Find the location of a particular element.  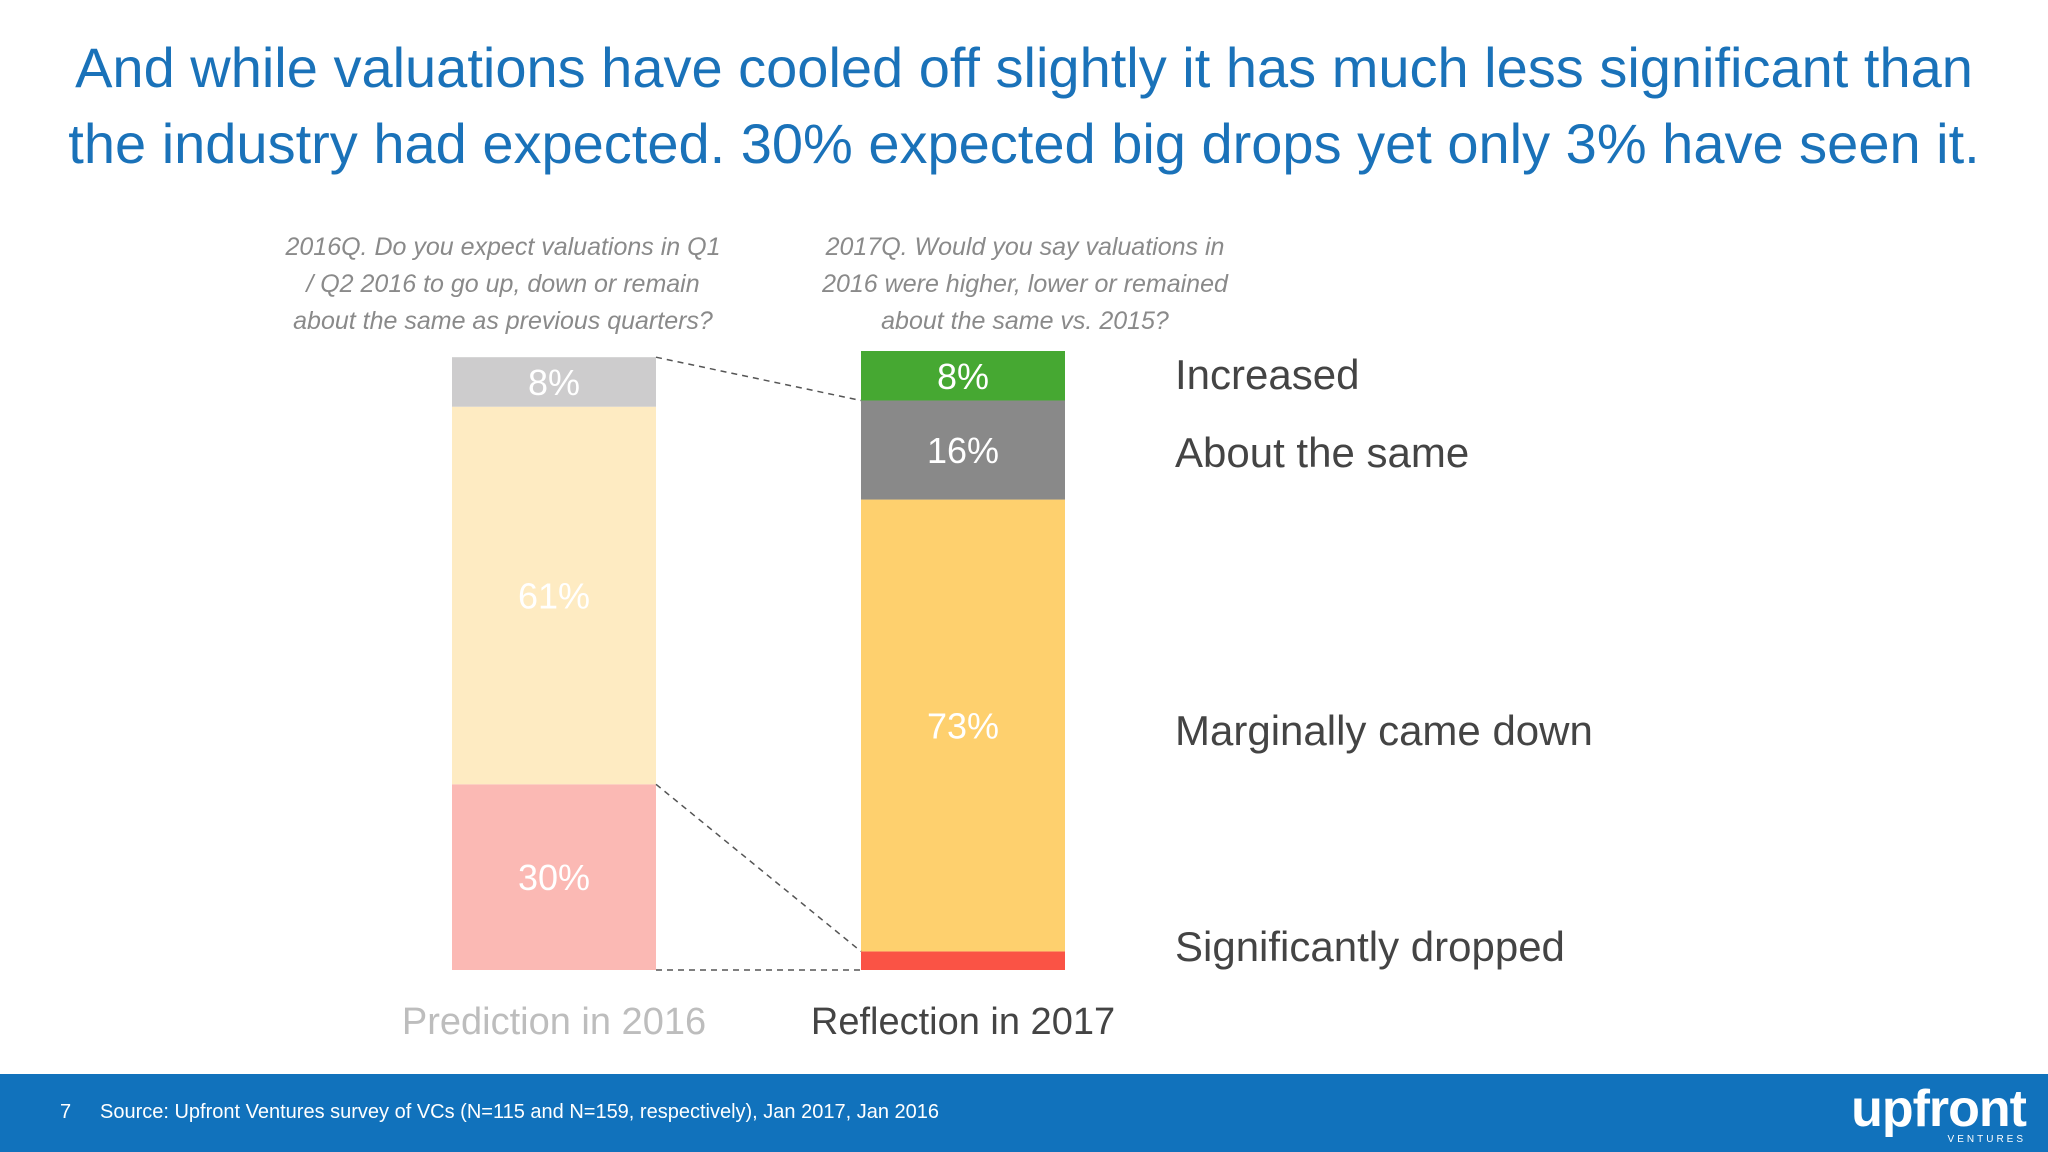

question-line: / Q2 2016 to go up, down or remain is located at coordinates (503, 284).